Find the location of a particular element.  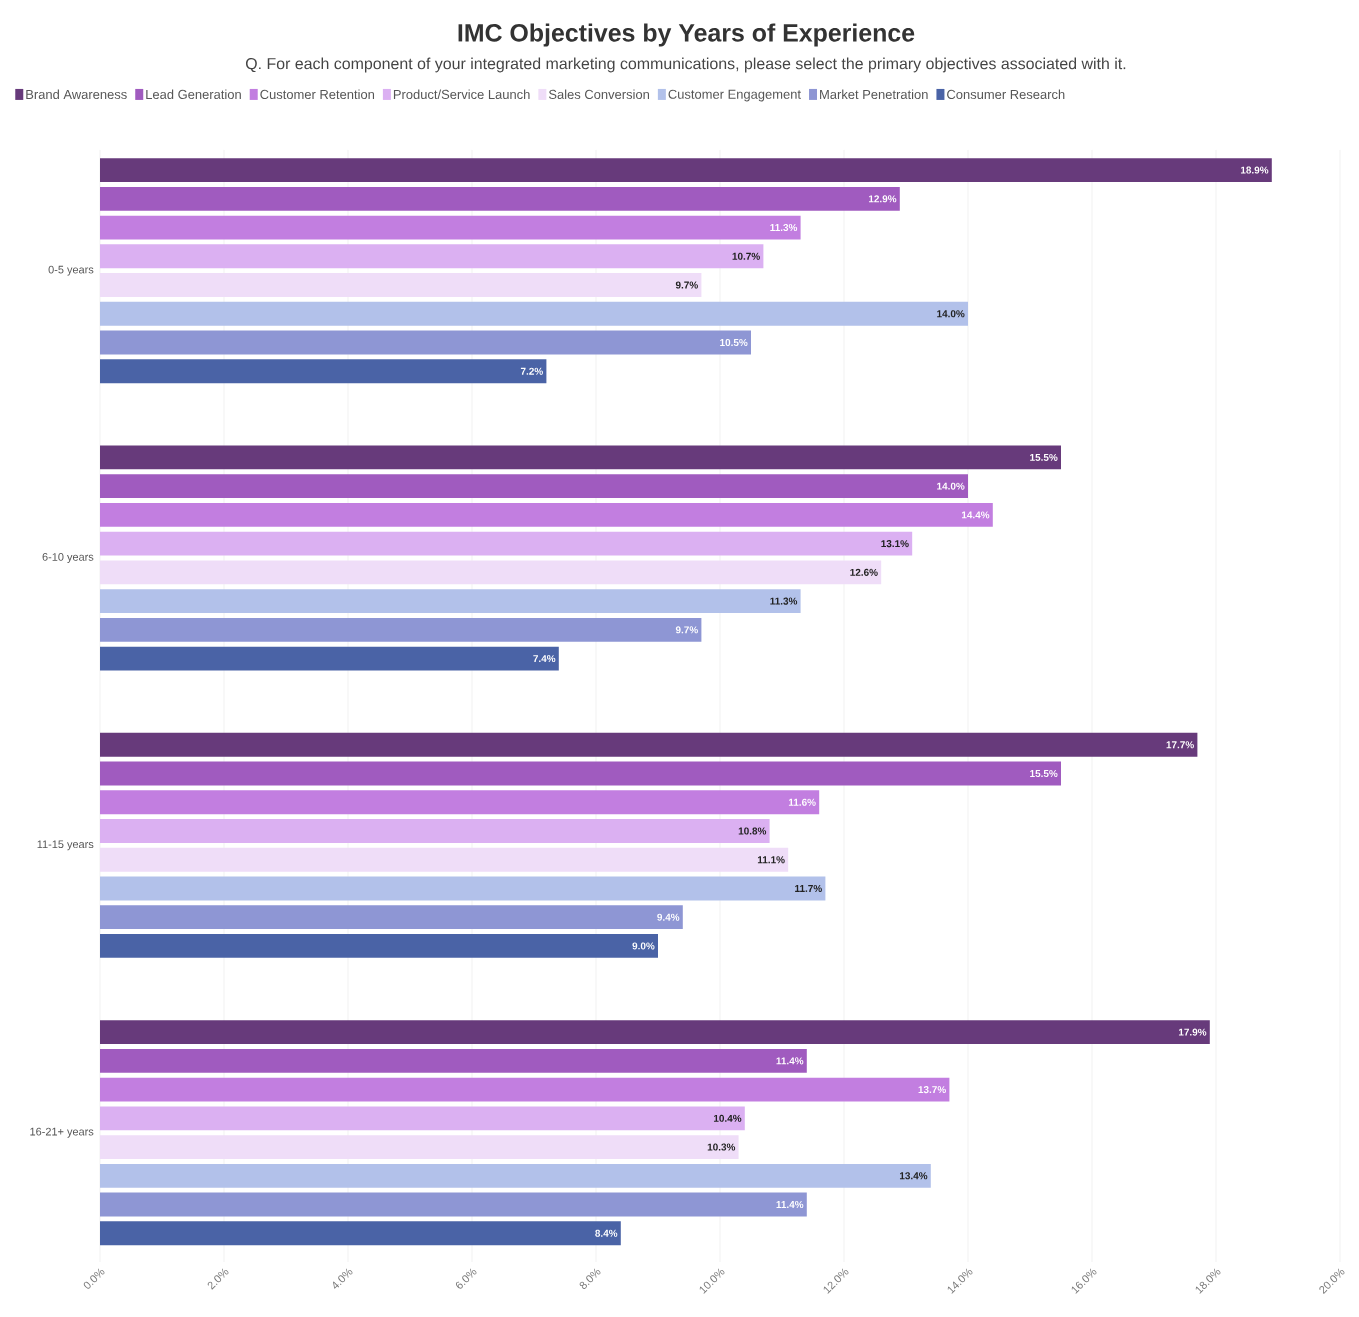

legend-label: Product/Service Launch is located at coordinates (461, 94).